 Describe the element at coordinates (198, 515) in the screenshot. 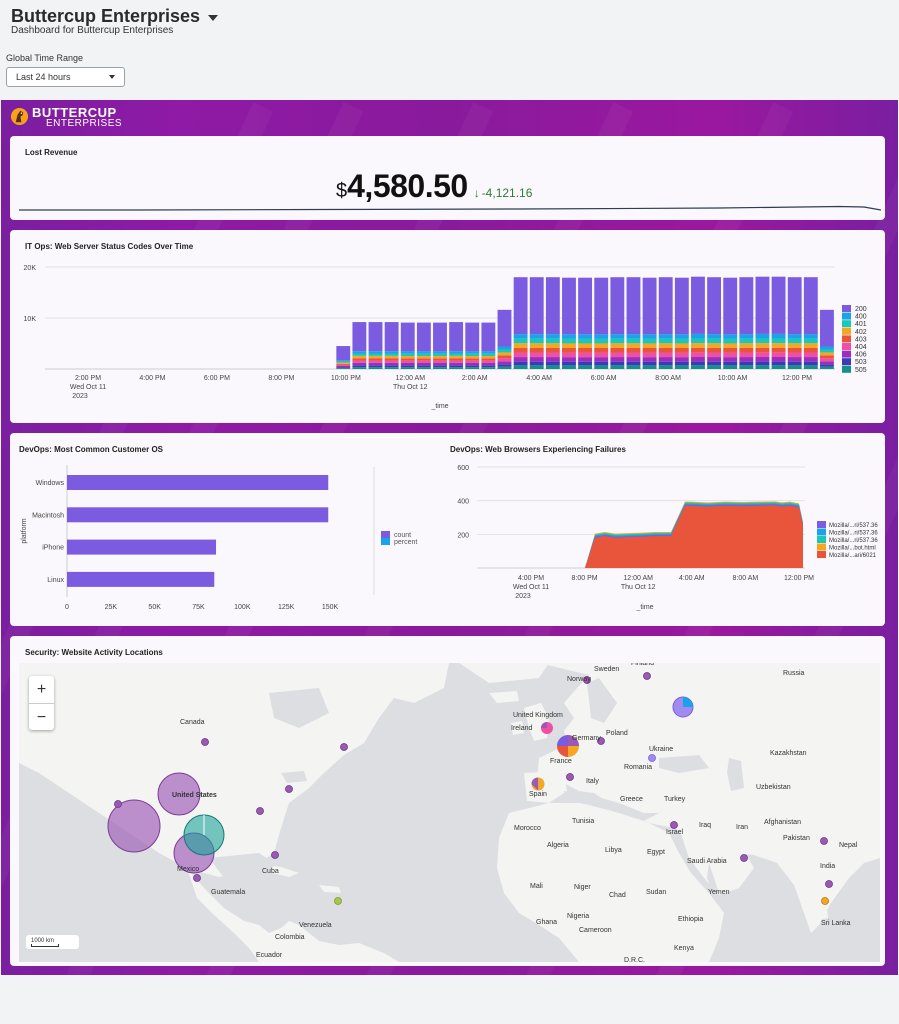

I see `os-bar` at that location.